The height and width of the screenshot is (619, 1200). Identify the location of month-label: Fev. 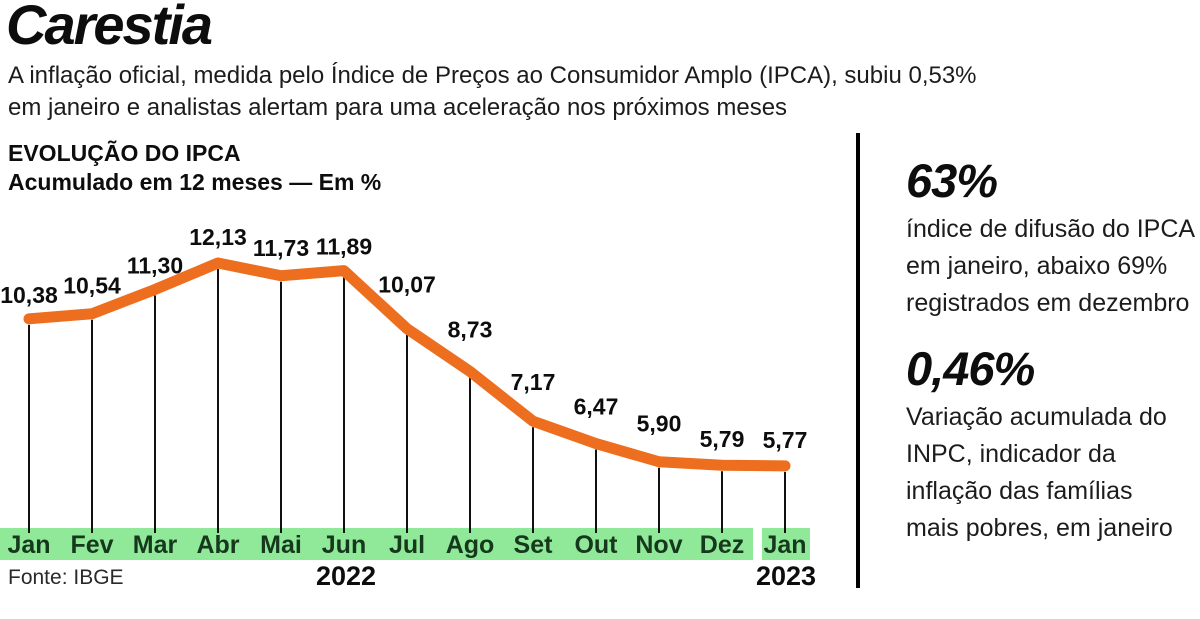
(91, 545).